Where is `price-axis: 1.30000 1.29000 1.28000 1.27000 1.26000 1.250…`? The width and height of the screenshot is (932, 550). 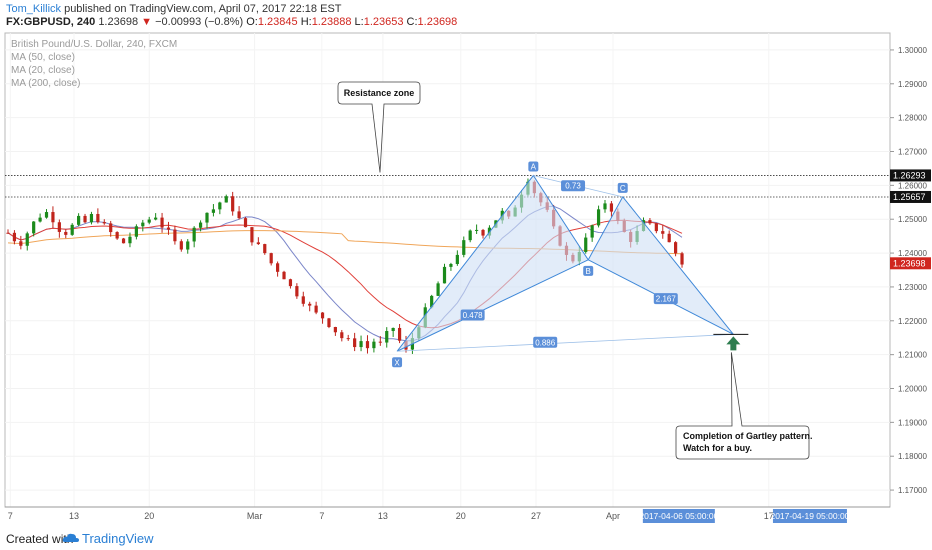
price-axis: 1.30000 1.29000 1.28000 1.27000 1.26000 1.250… is located at coordinates (910, 270).